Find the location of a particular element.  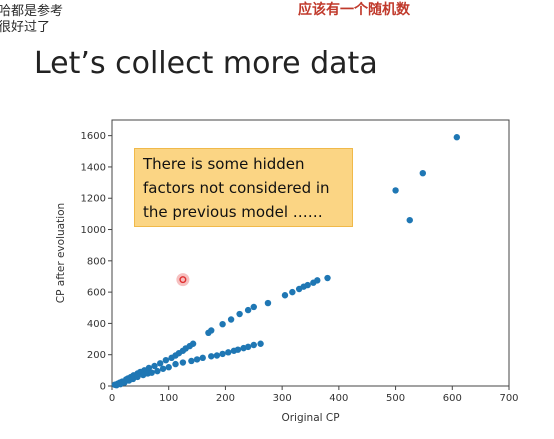

y-tick-label: 1200 is located at coordinates (93, 199).